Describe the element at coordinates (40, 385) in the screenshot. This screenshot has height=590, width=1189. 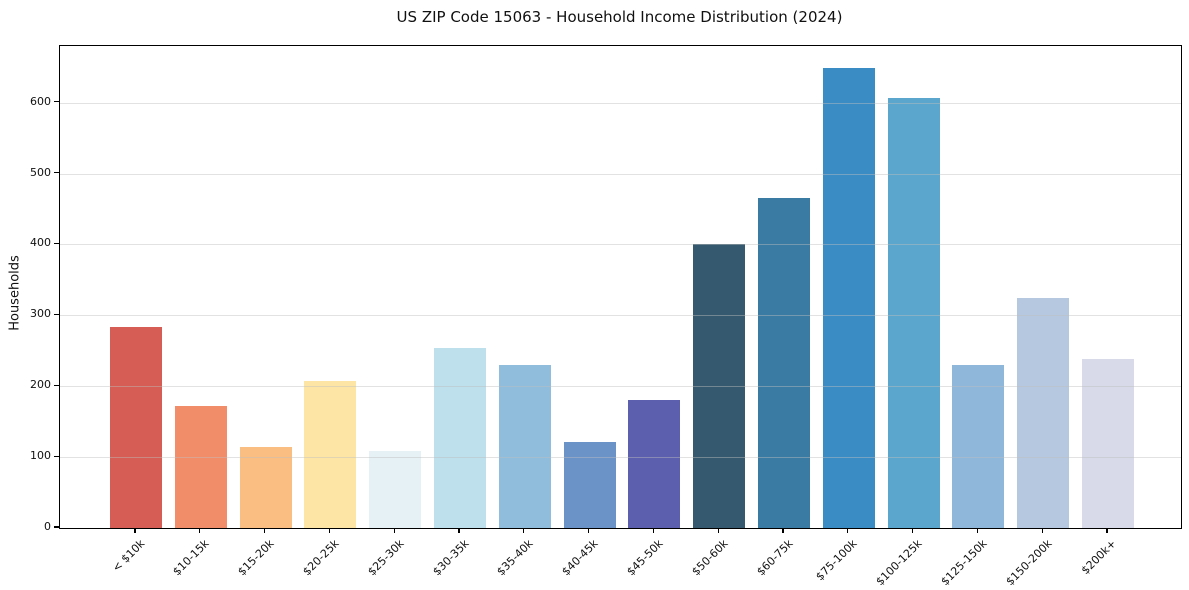
I see `y-tick-label-200: 200` at that location.